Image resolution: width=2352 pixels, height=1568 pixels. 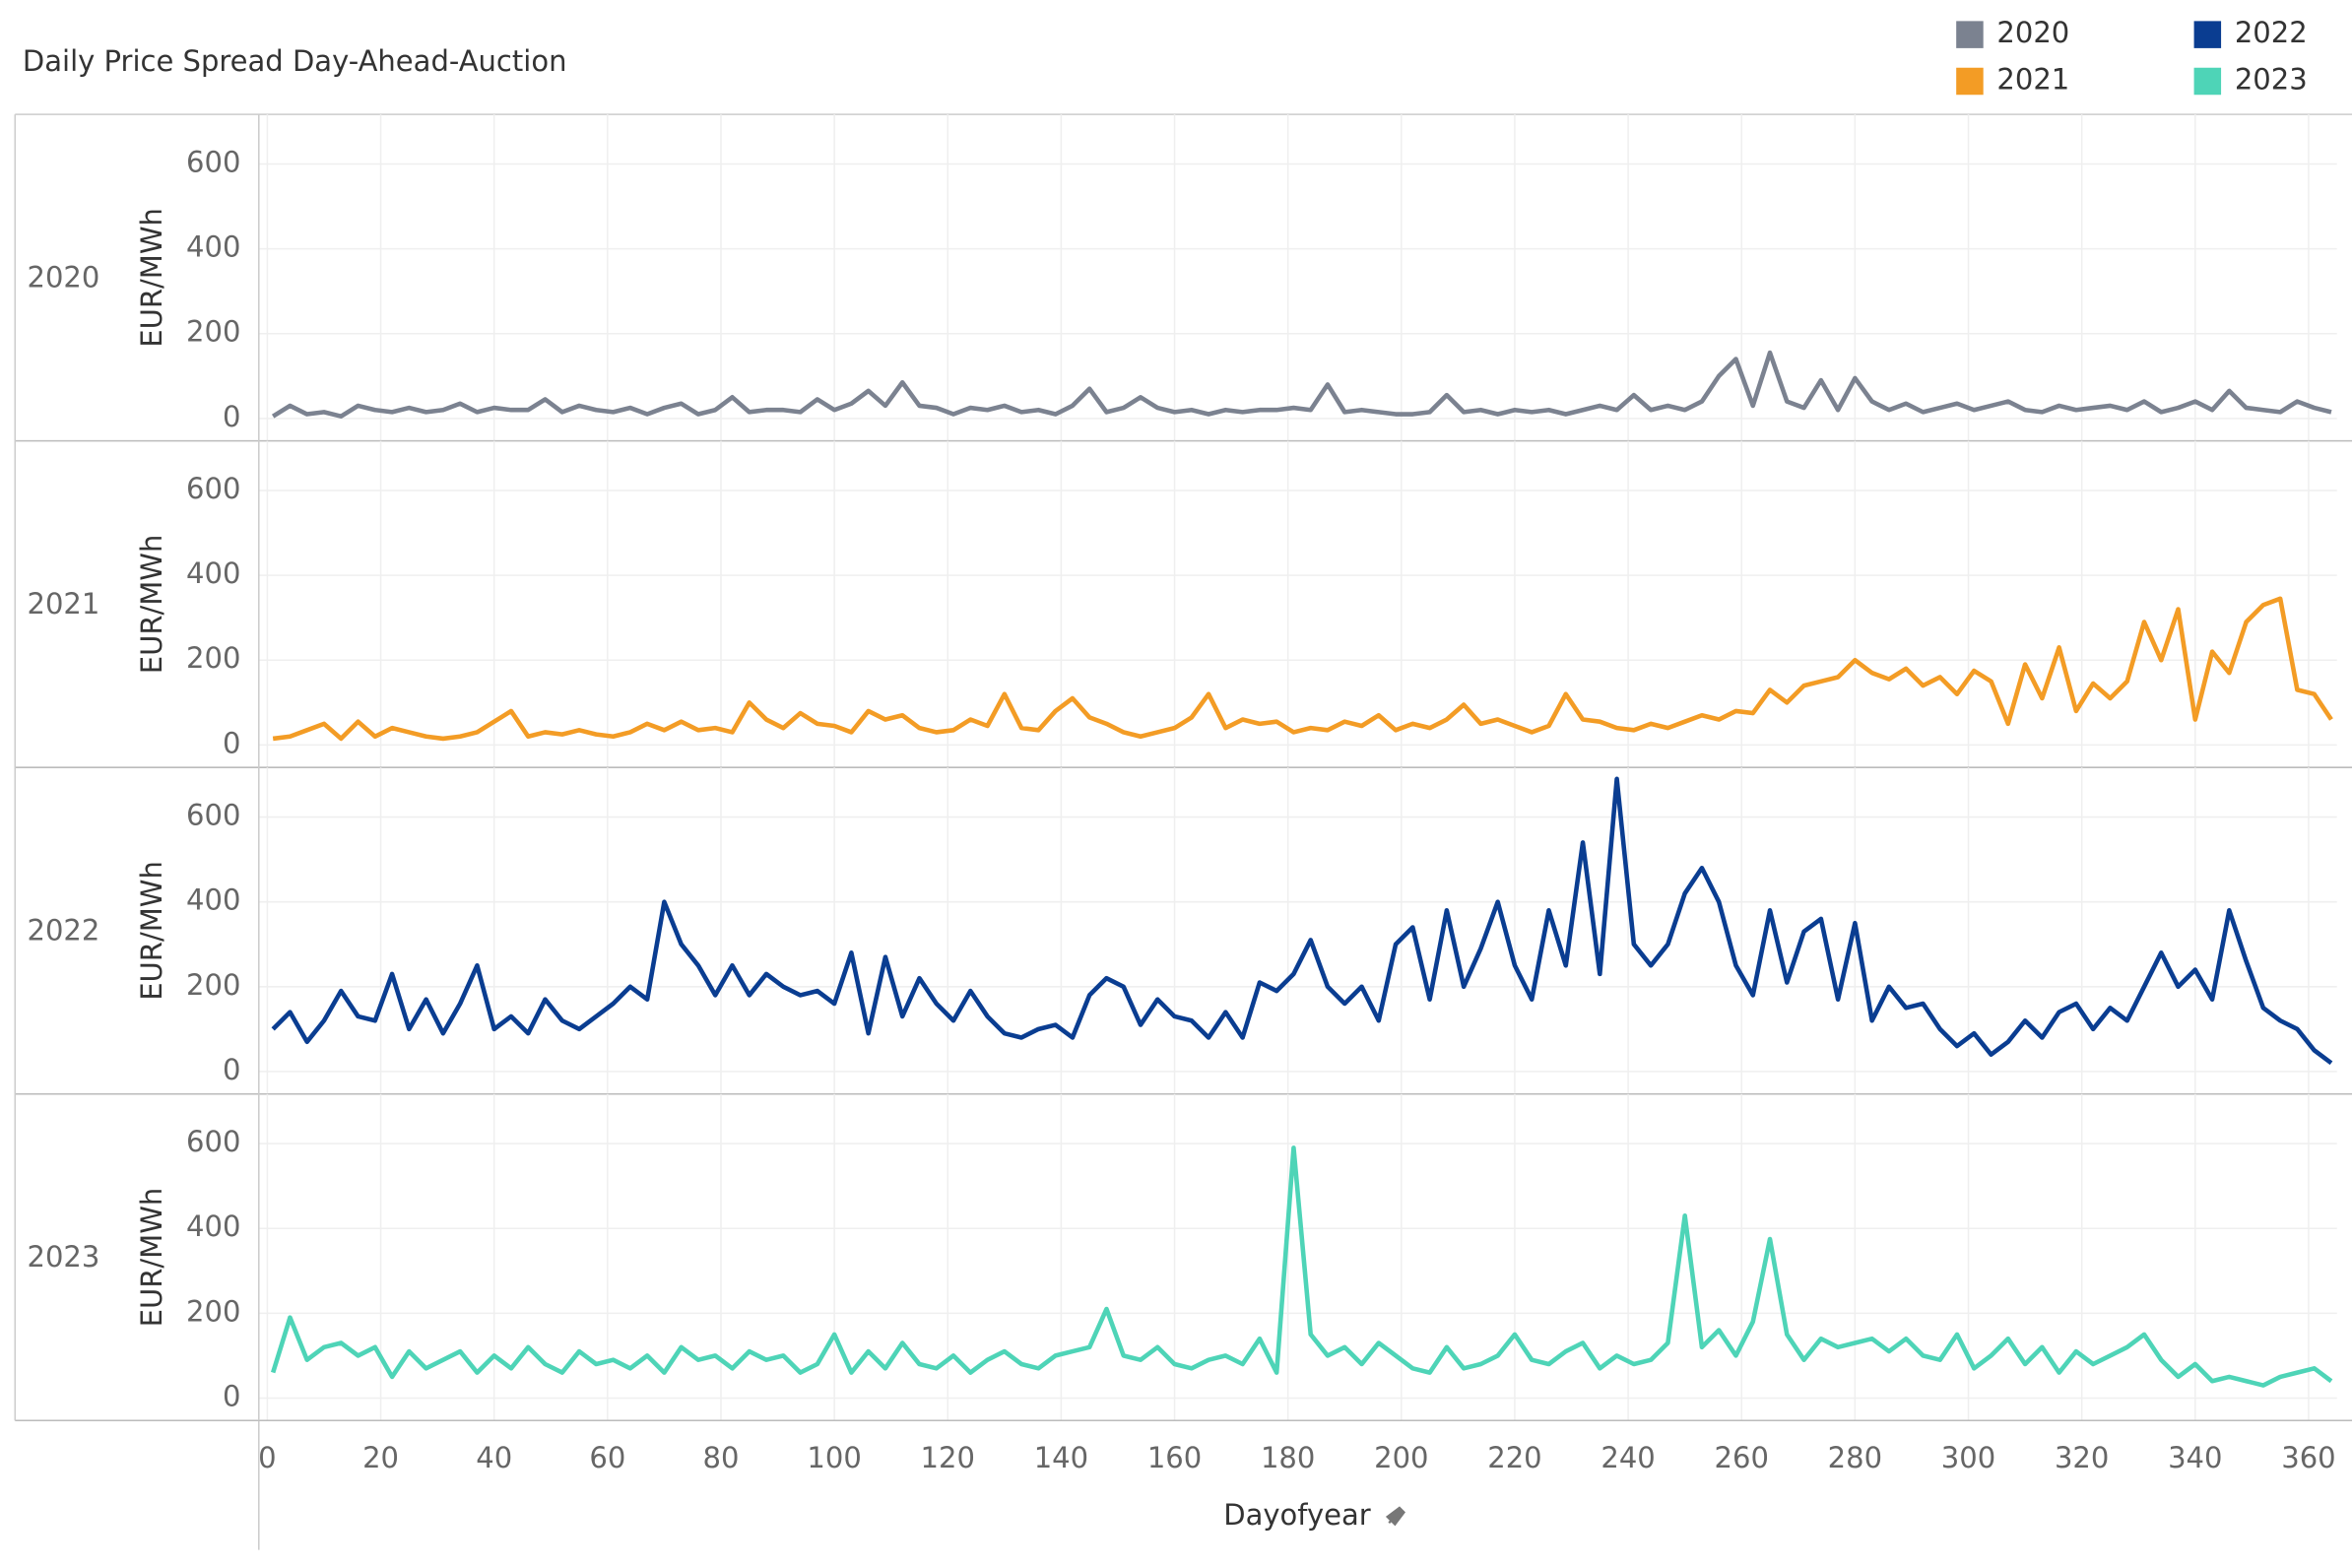 I want to click on panel-label: 2022, so click(x=64, y=930).